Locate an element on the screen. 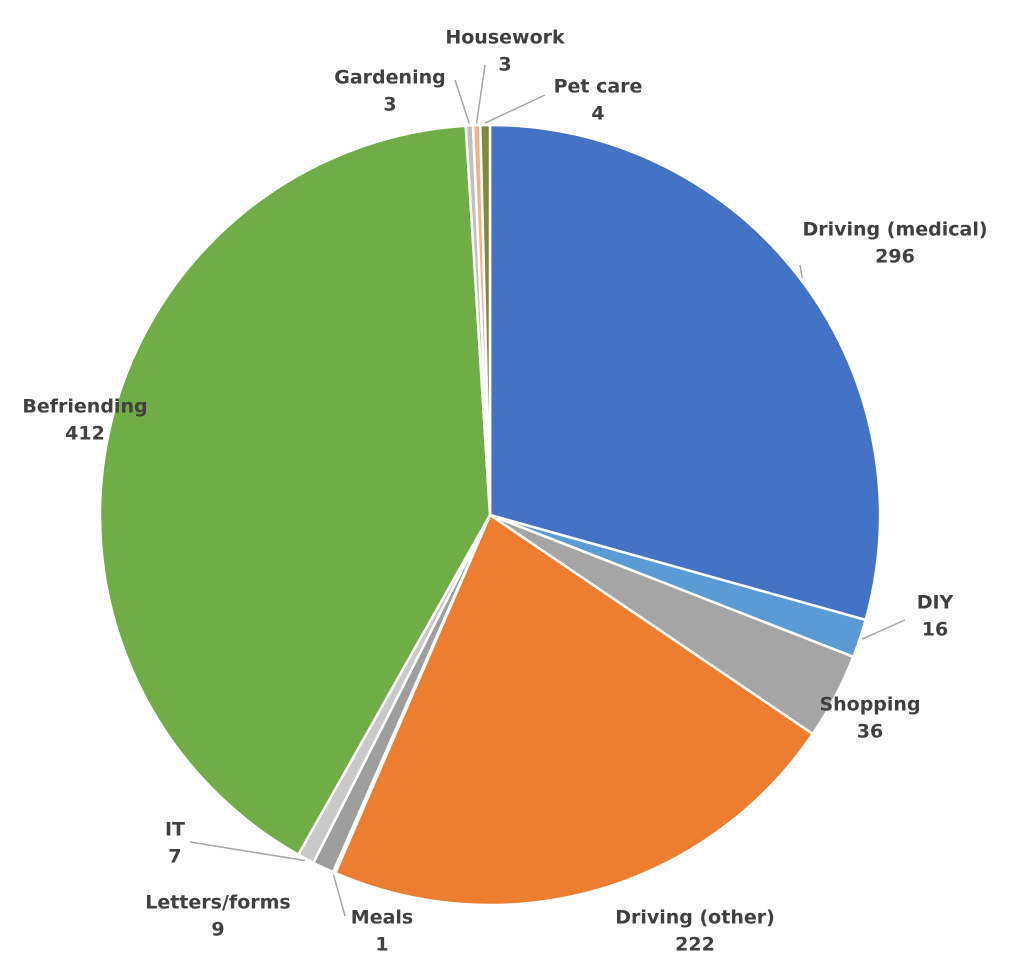 The image size is (1024, 964). slice-value: 222 is located at coordinates (695, 945).